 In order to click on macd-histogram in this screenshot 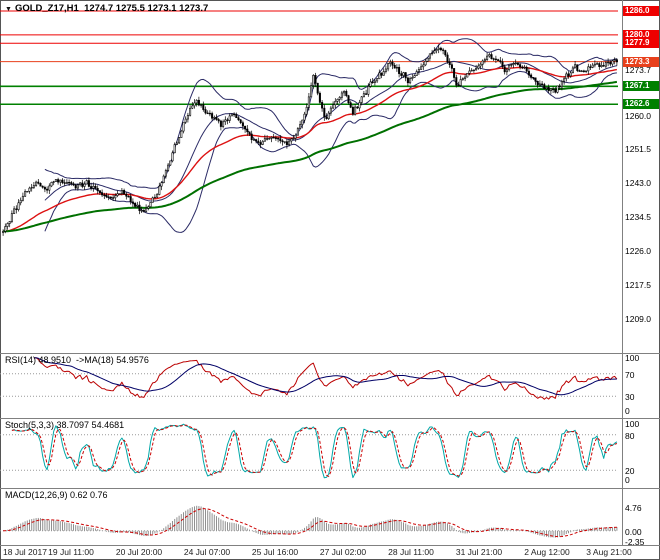, I will do `click(311, 521)`.